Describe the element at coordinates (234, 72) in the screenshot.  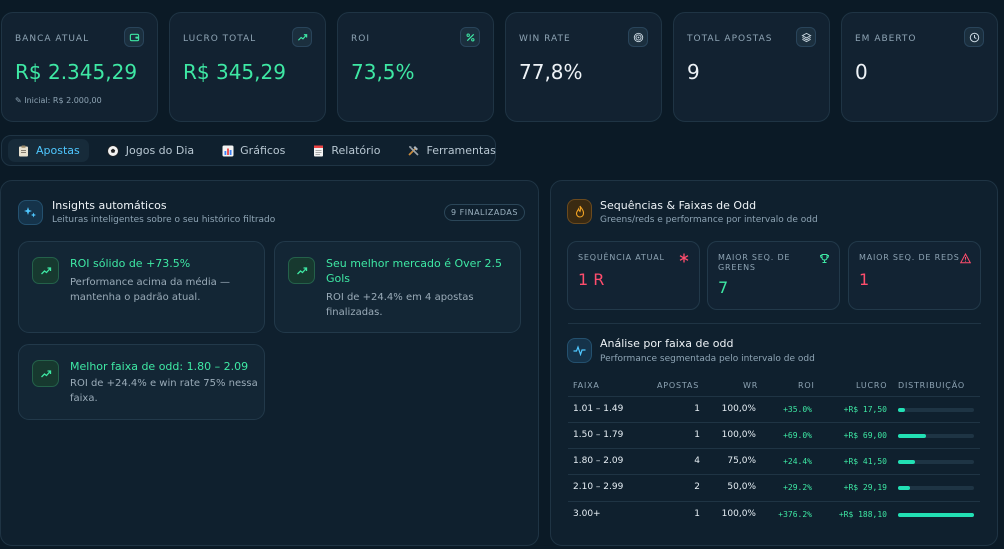
I see `stat-value: R$ 345,29` at that location.